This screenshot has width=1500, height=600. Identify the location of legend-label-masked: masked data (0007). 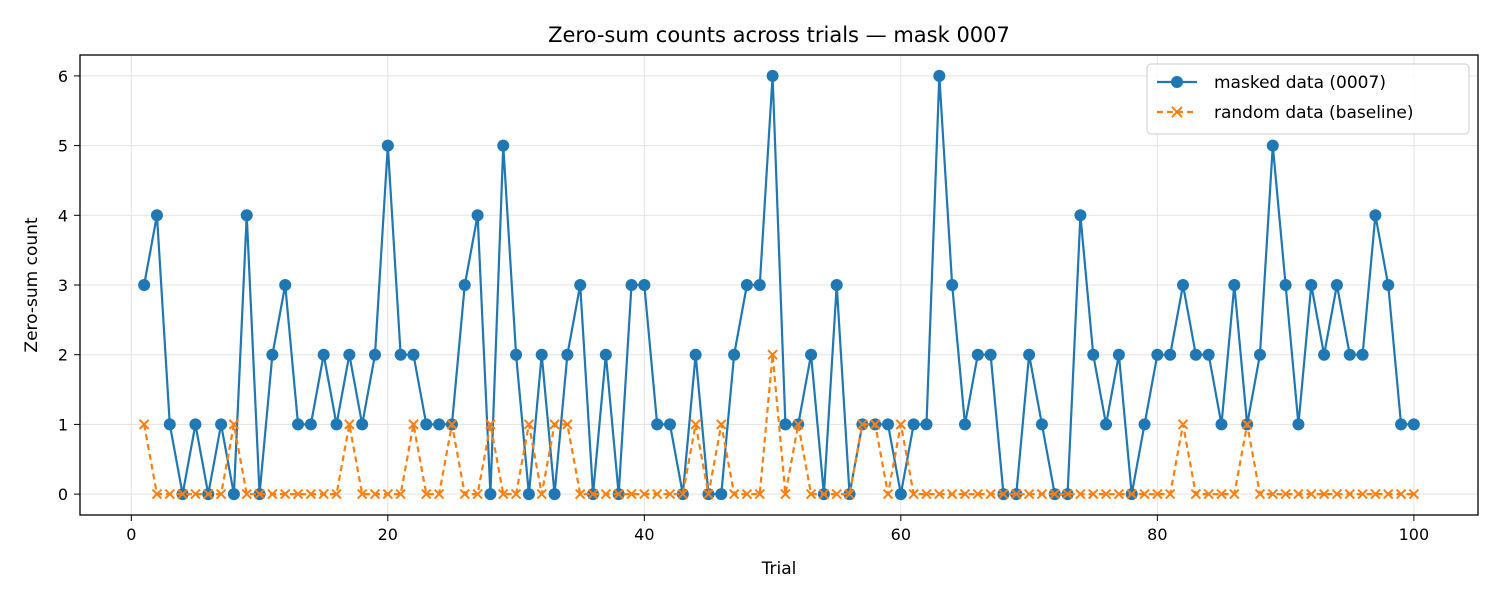
(1300, 83).